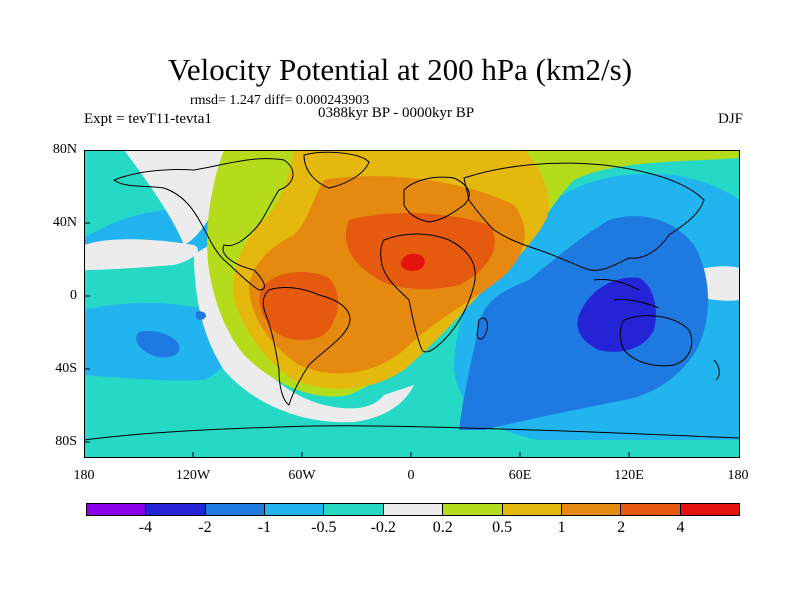 This screenshot has width=800, height=600. Describe the element at coordinates (306, 346) in the screenshot. I see `coastline-south-america` at that location.